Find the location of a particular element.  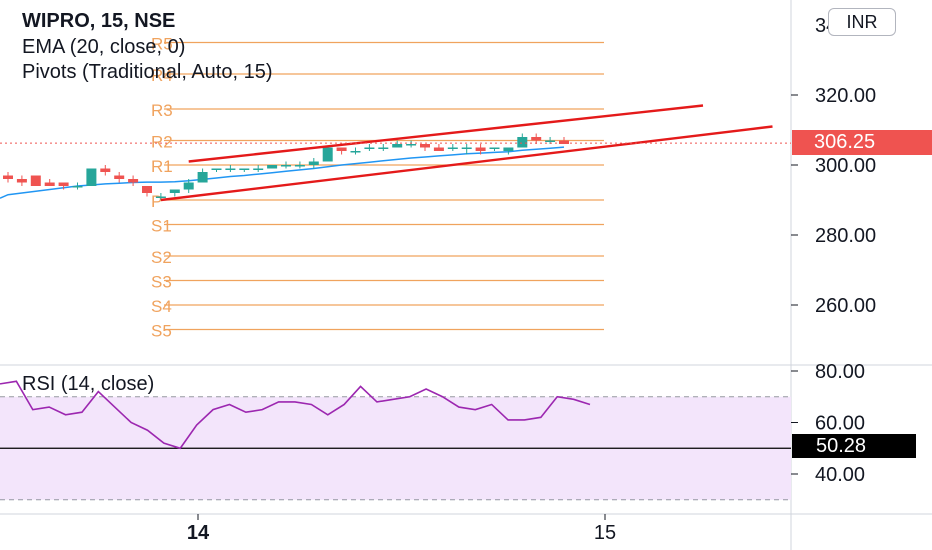

ema-path is located at coordinates (282, 172).